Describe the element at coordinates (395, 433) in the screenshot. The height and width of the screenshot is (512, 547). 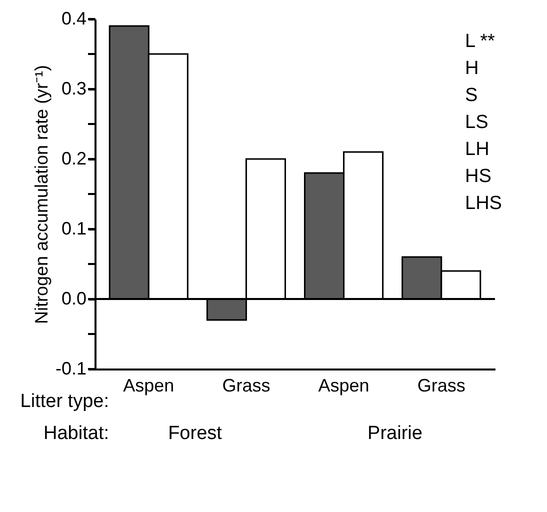
I see `text: Prairie` at that location.